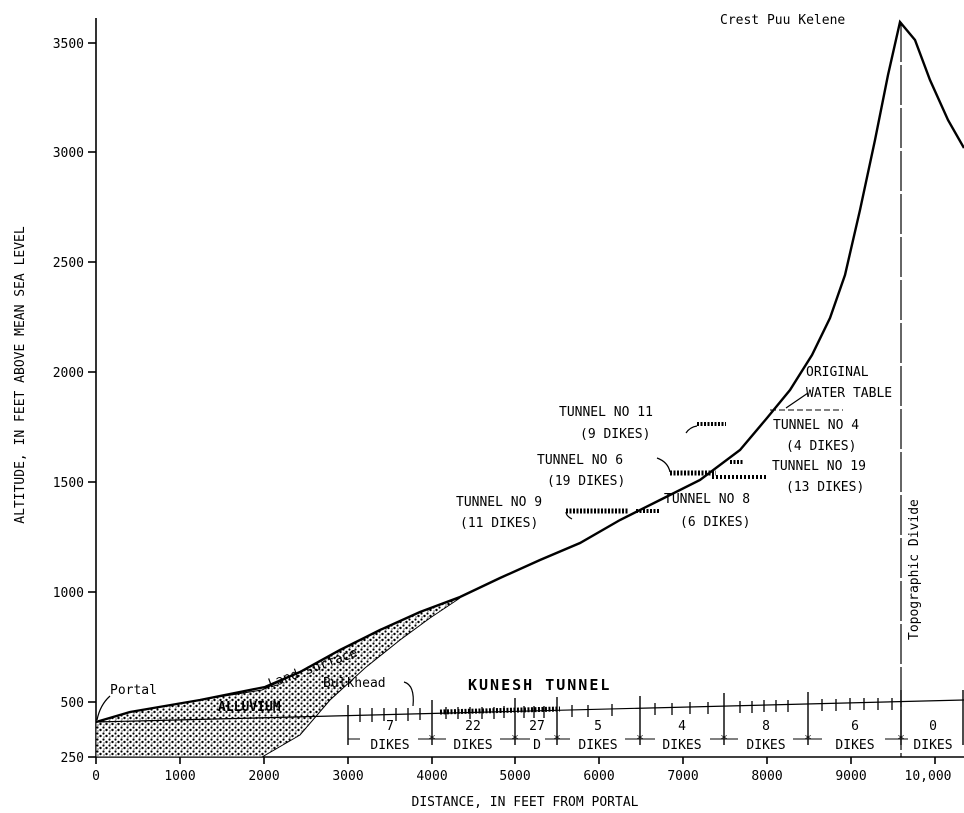 This screenshot has width=964, height=813. I want to click on y-tick-label: 1000, so click(68, 593).